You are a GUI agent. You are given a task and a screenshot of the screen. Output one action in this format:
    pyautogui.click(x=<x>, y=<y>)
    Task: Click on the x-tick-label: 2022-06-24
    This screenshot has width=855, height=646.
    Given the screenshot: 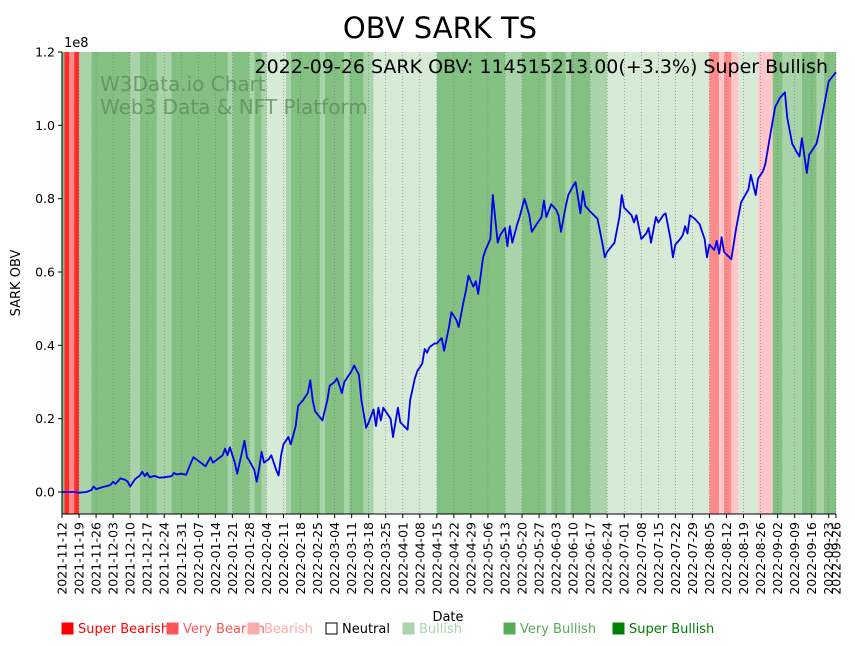 What is the action you would take?
    pyautogui.click(x=607, y=558)
    